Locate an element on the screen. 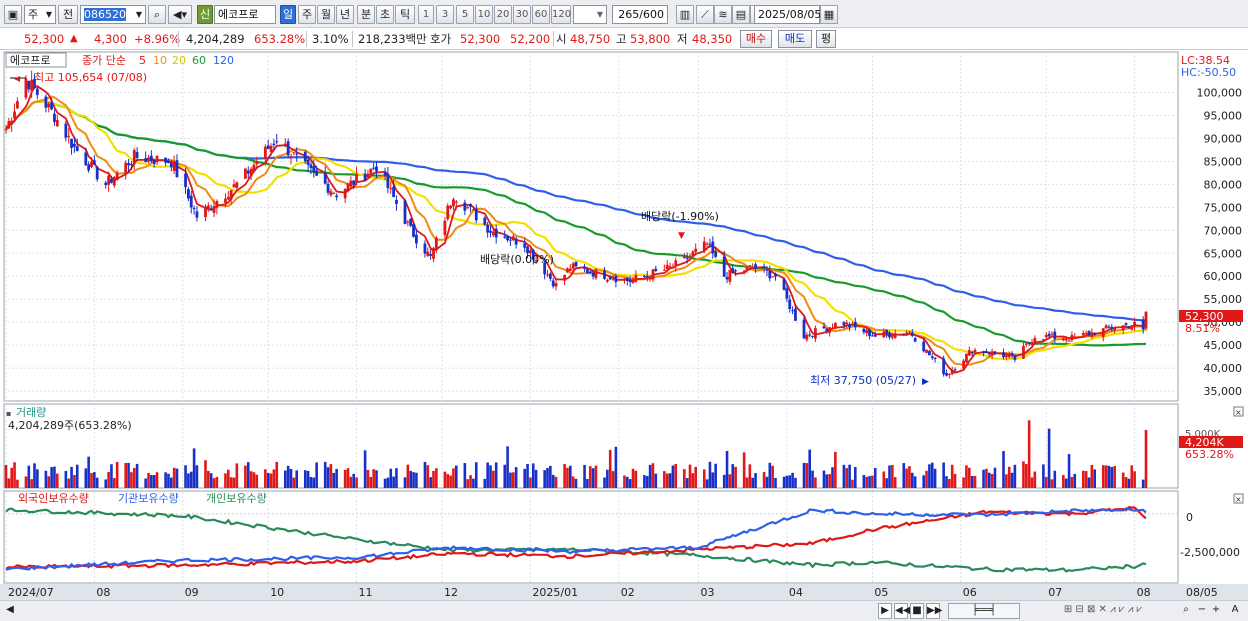 Image resolution: width=1248 pixels, height=621 pixels. save-icon: ▤ is located at coordinates (741, 14).